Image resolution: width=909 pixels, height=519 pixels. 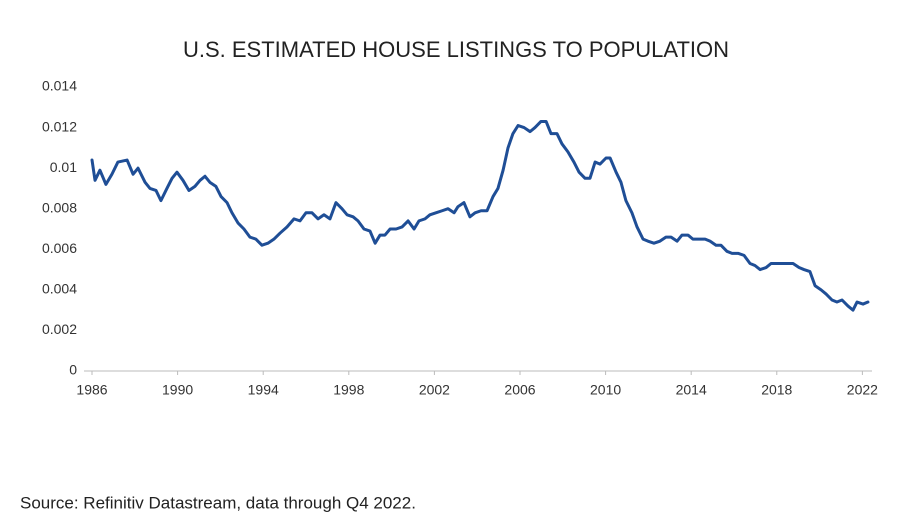 What do you see at coordinates (59, 329) in the screenshot?
I see `y-tick-label: 0.002` at bounding box center [59, 329].